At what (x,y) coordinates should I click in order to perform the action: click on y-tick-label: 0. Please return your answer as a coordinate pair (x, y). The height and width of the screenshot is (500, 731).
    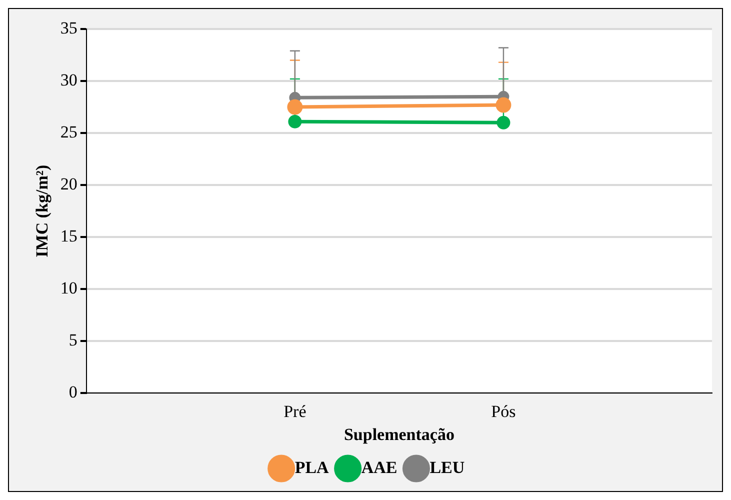
    Looking at the image, I should click on (73, 392).